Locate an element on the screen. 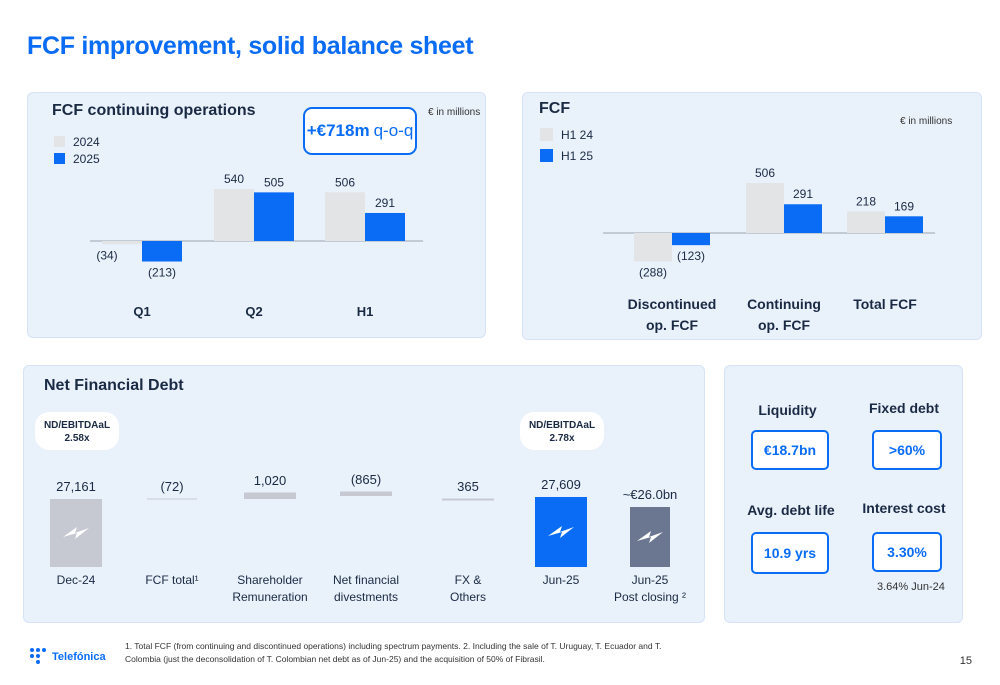 Image resolution: width=1000 pixels, height=685 pixels. leverage-ratio-dec: ND/EBITDAaL 2.58x is located at coordinates (77, 431).